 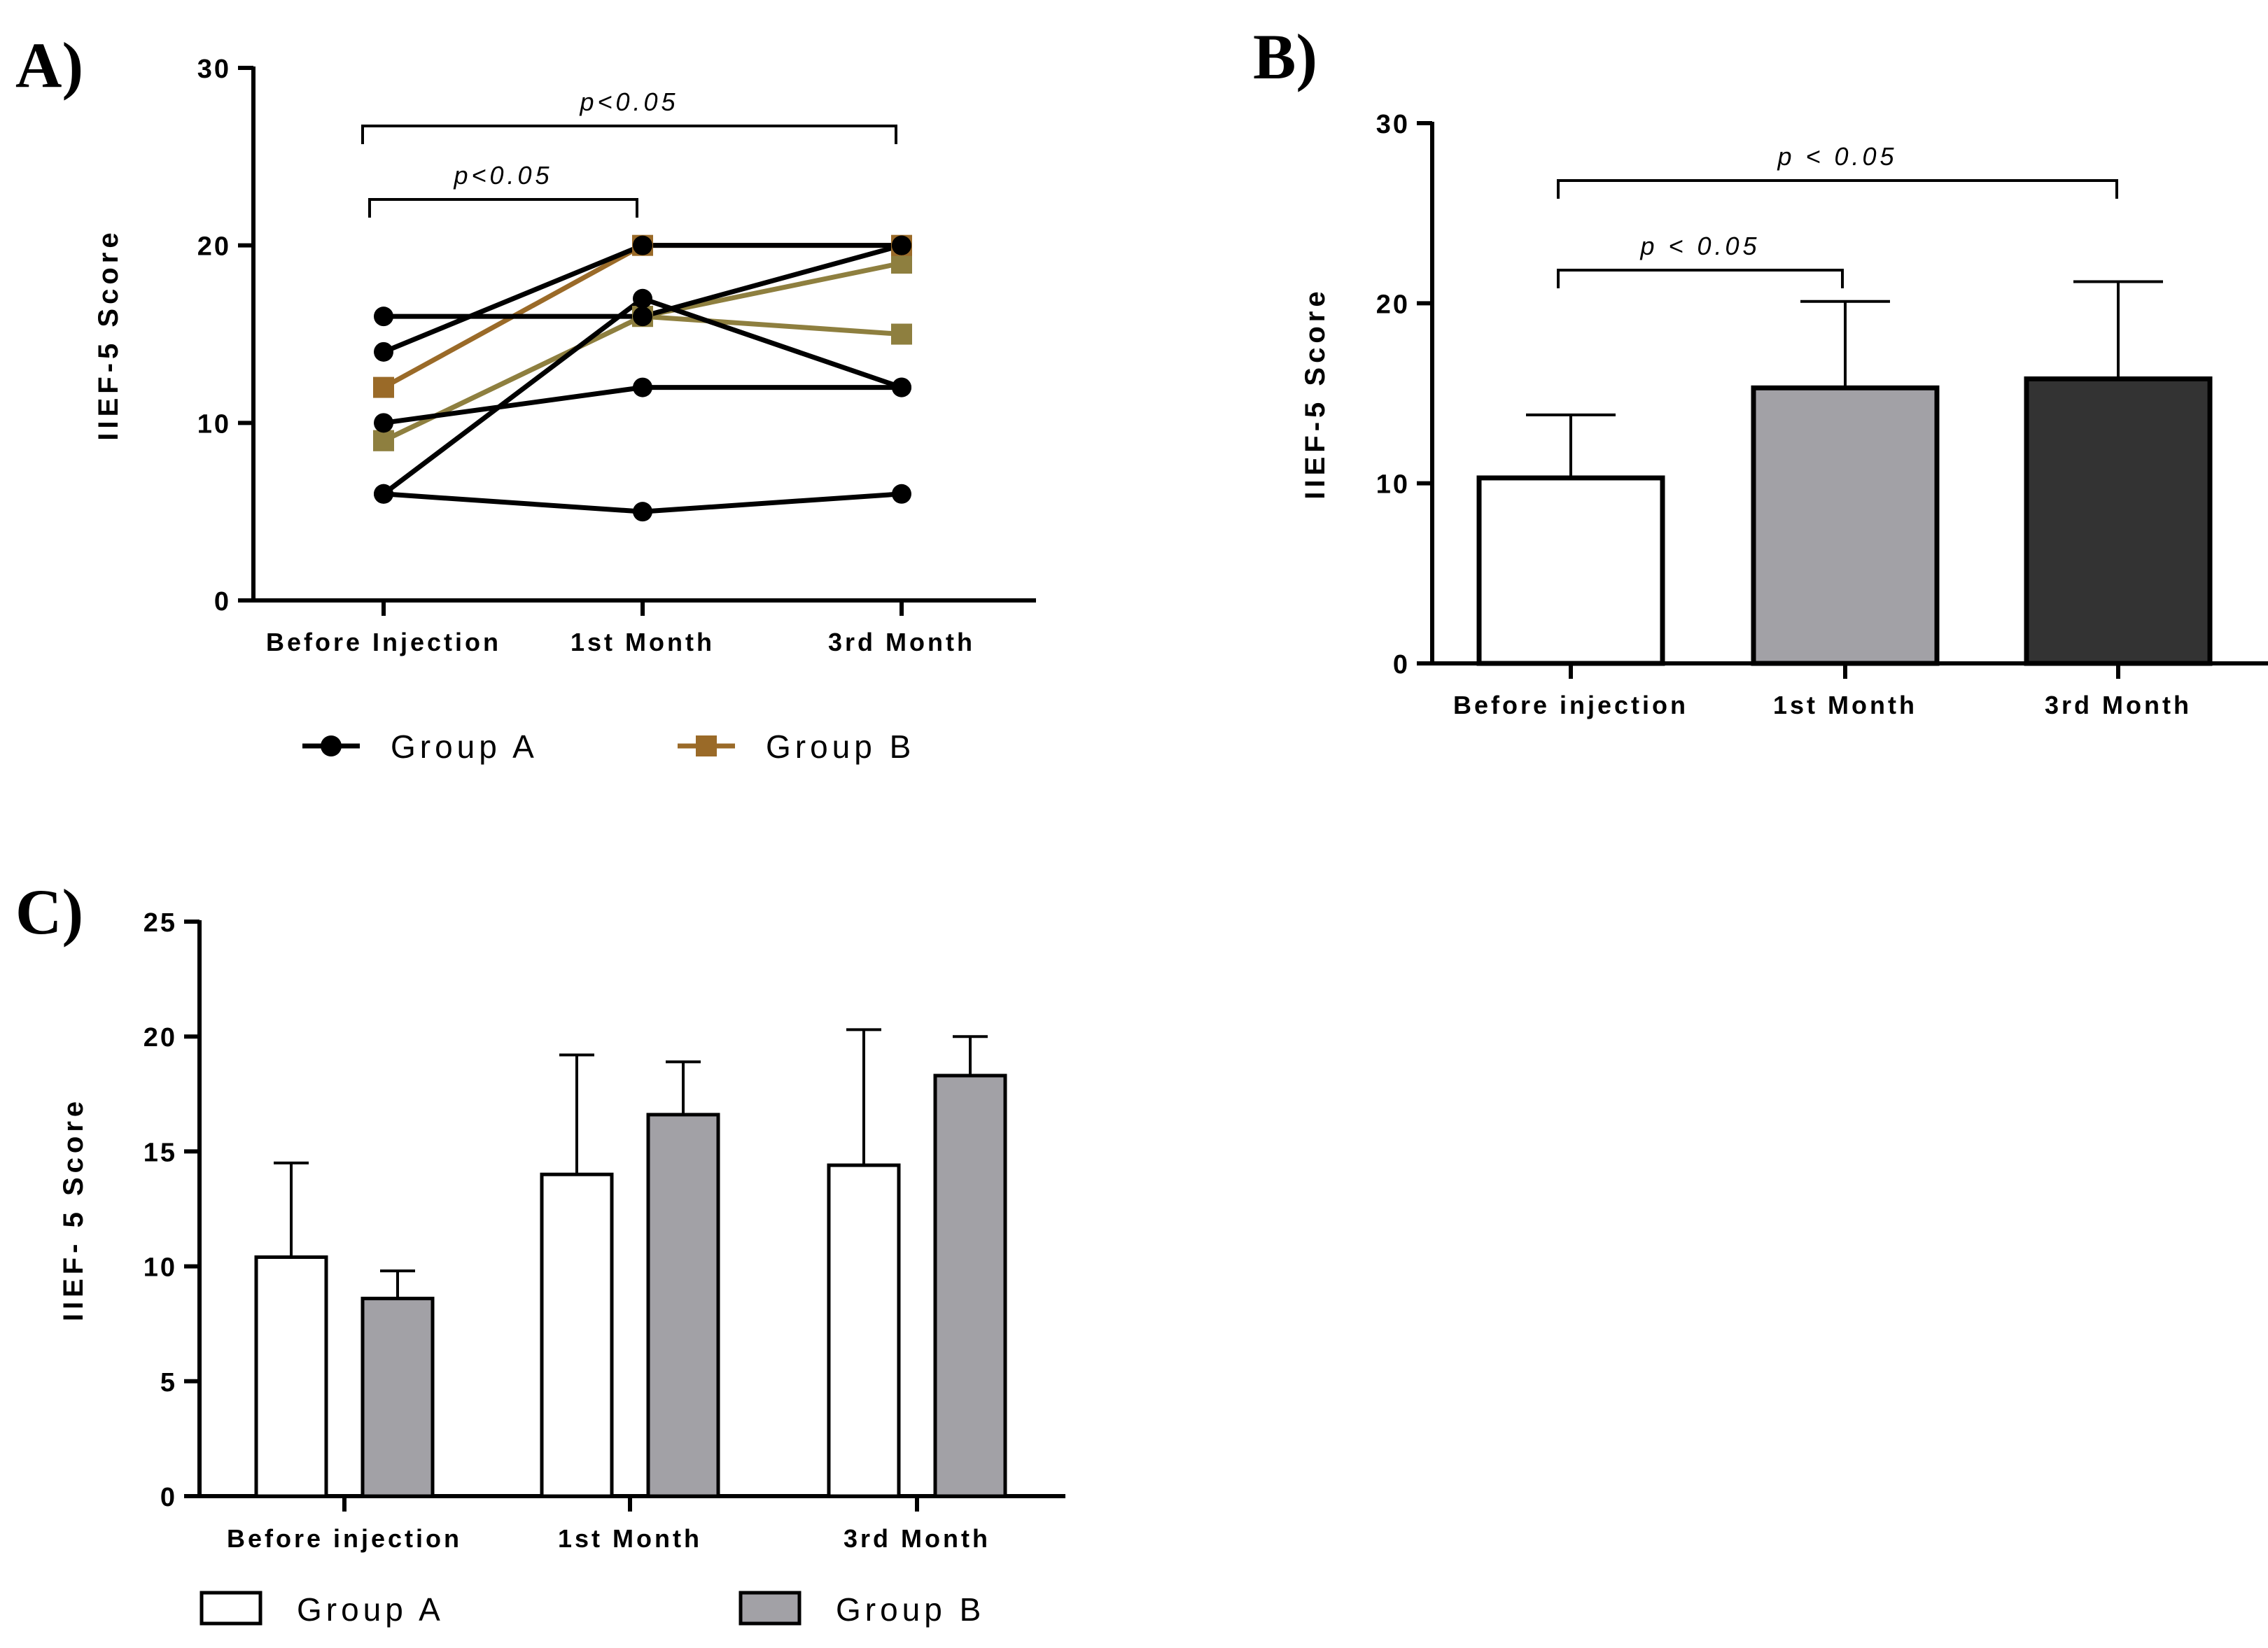 I want to click on panel-label: A), so click(x=49, y=65).